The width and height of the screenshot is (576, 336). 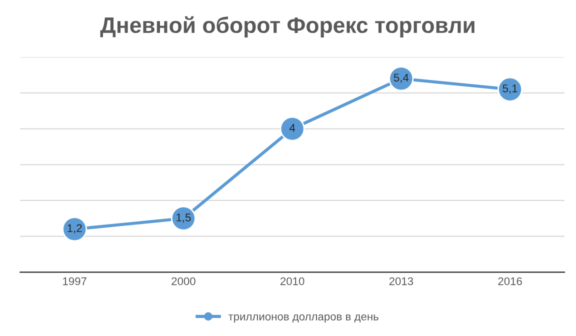 I want to click on data-label: 1,5, so click(x=183, y=218).